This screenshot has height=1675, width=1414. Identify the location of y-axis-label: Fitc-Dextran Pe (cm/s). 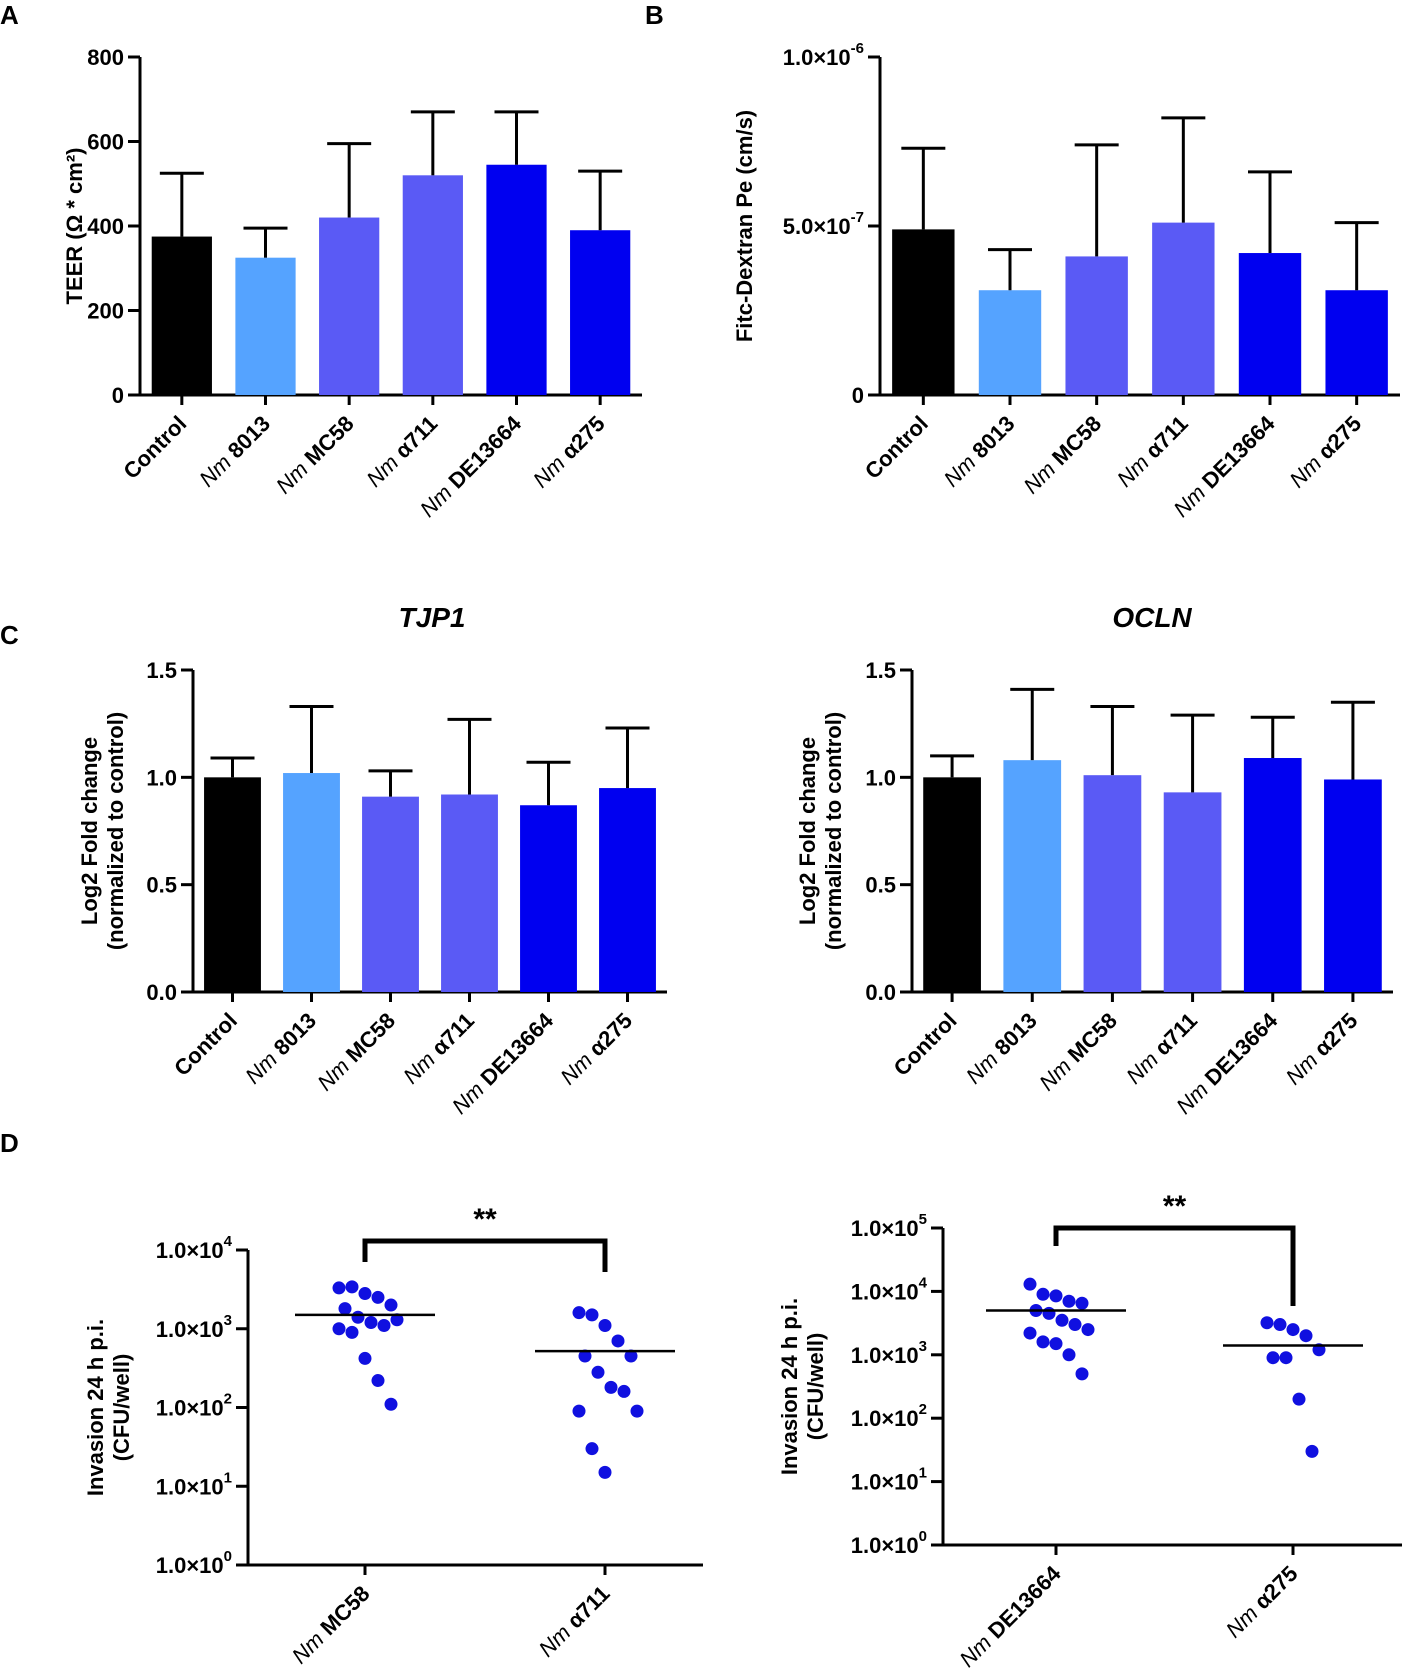
(744, 226).